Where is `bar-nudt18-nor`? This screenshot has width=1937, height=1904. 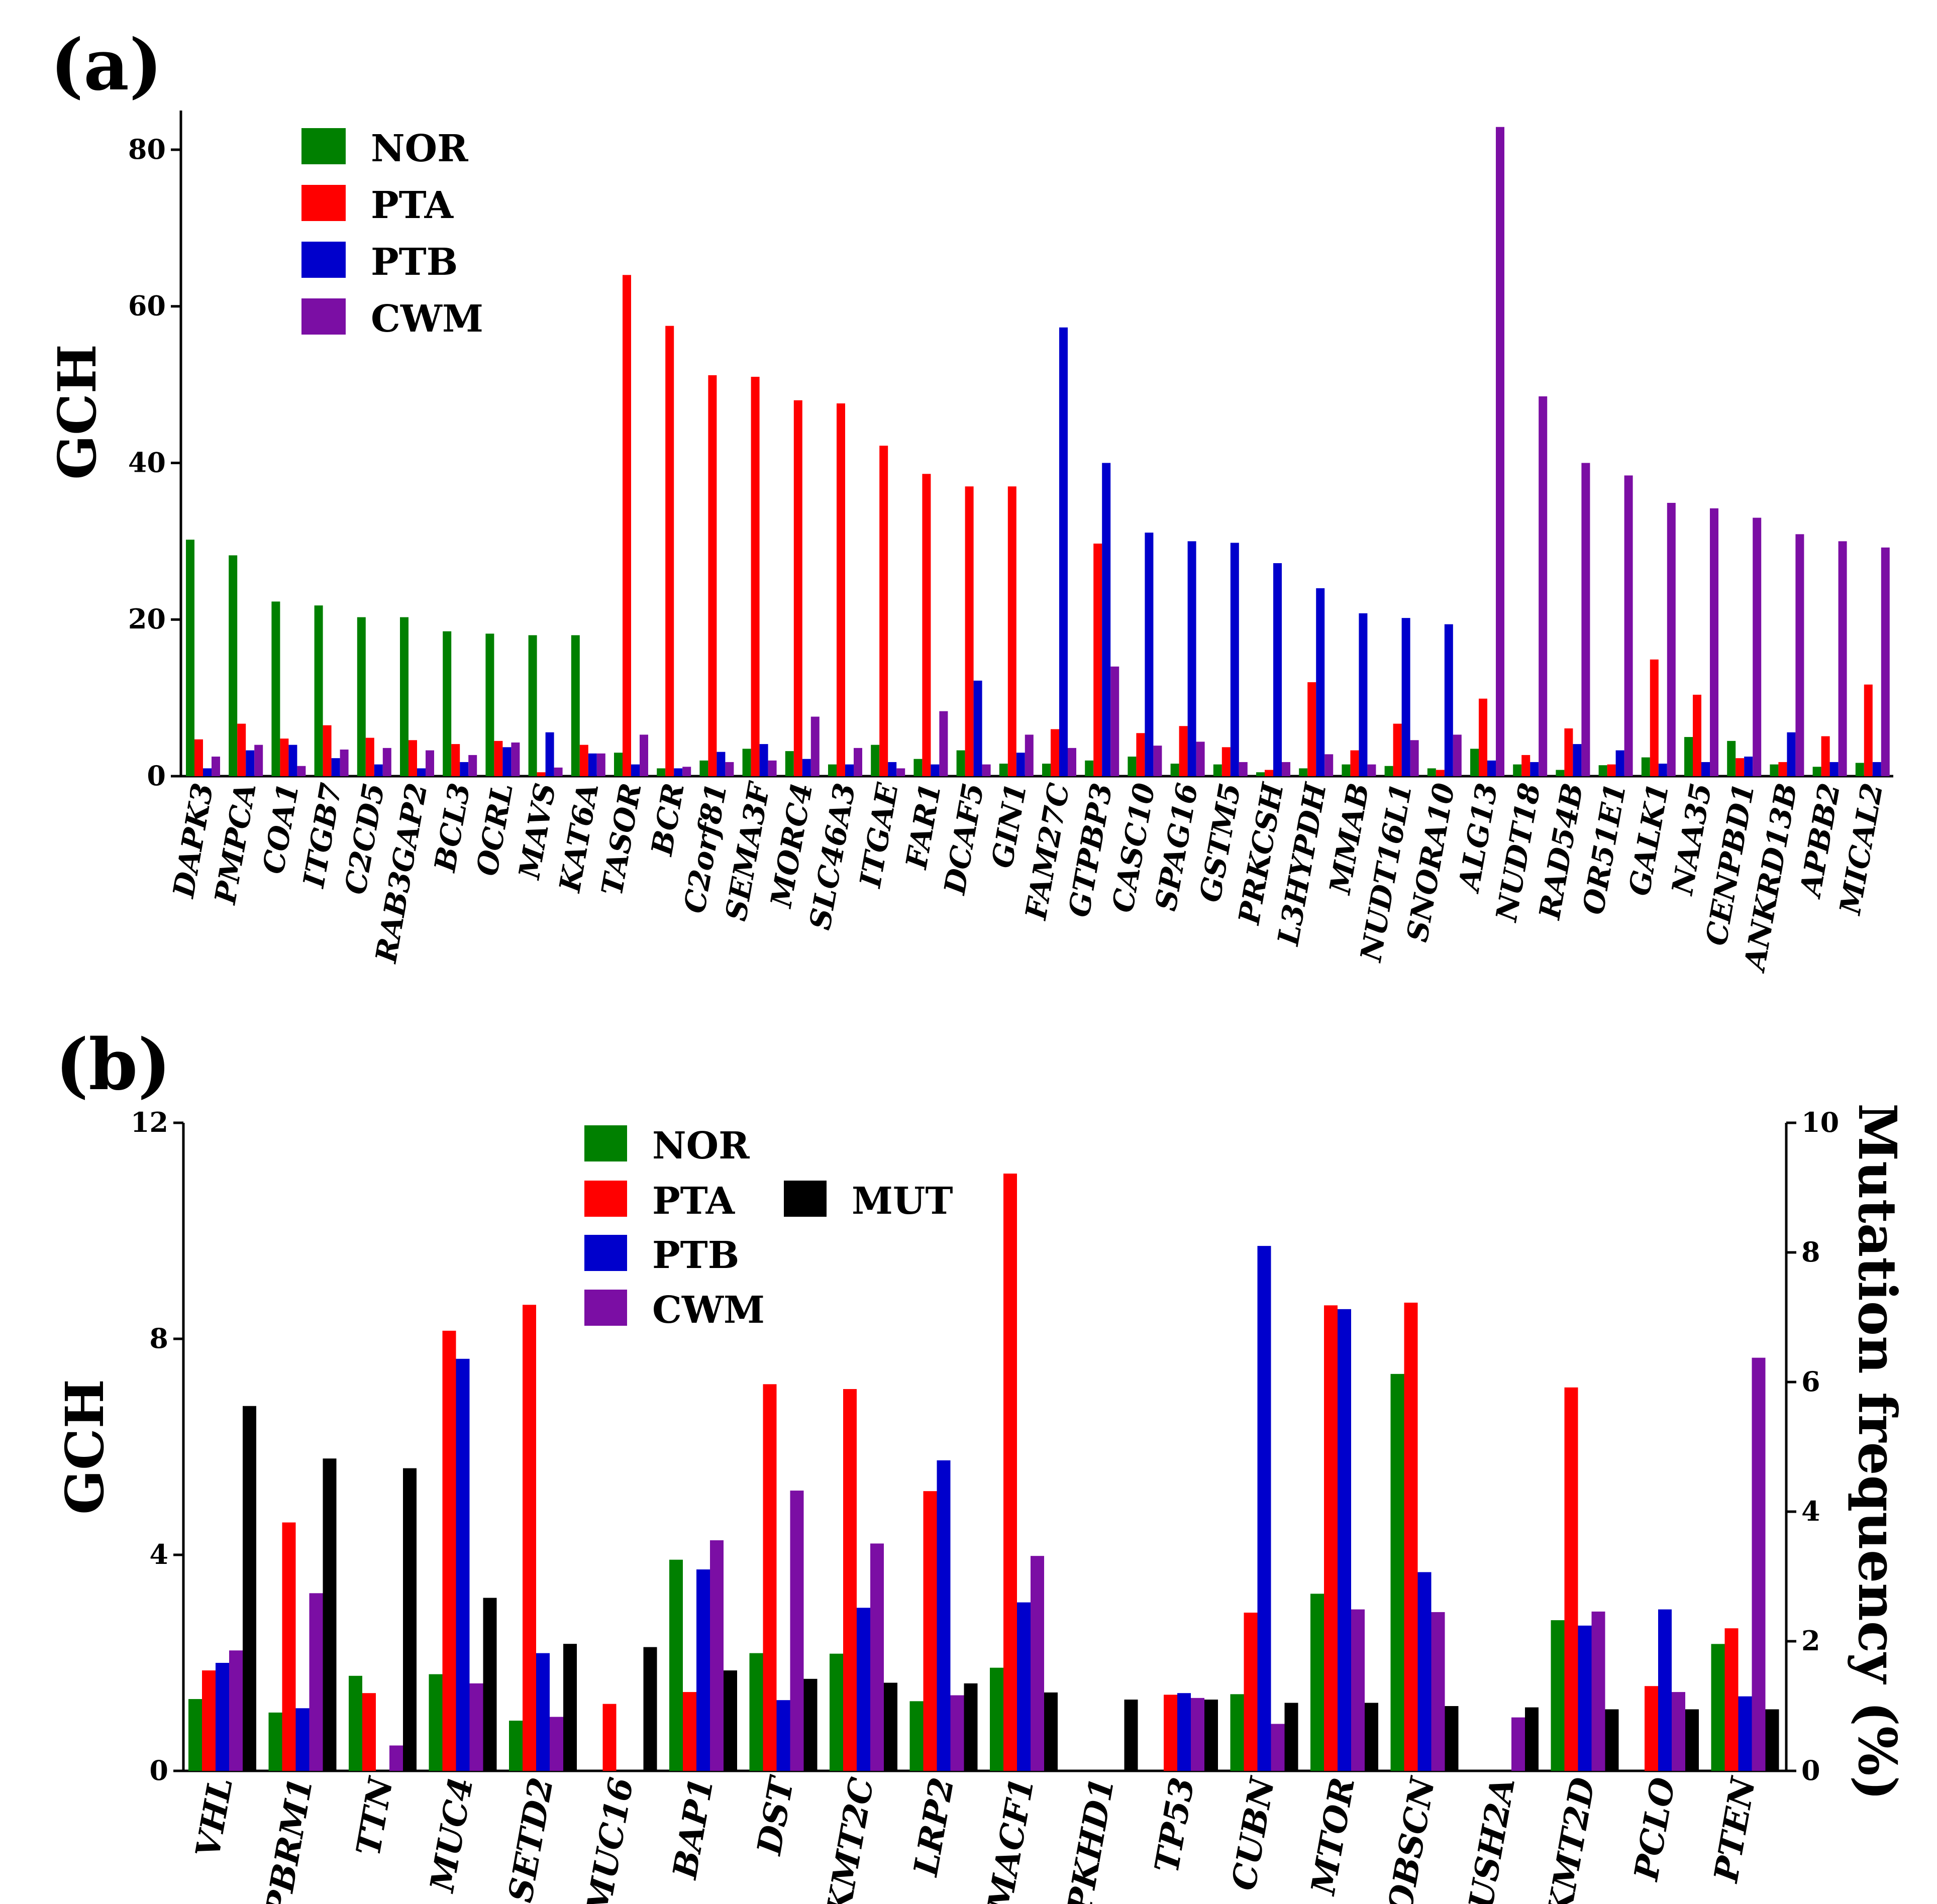 bar-nudt18-nor is located at coordinates (1517, 770).